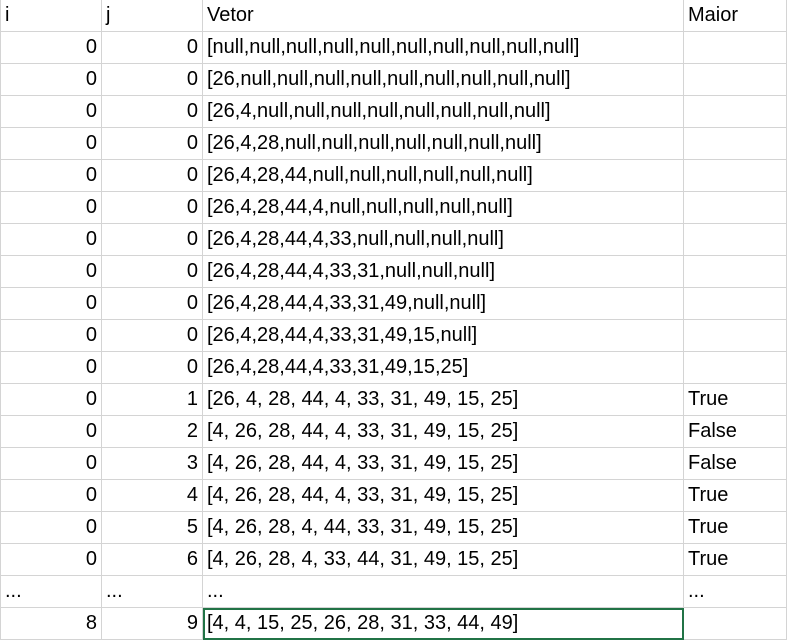  I want to click on table-cell-j: 3, so click(152, 464).